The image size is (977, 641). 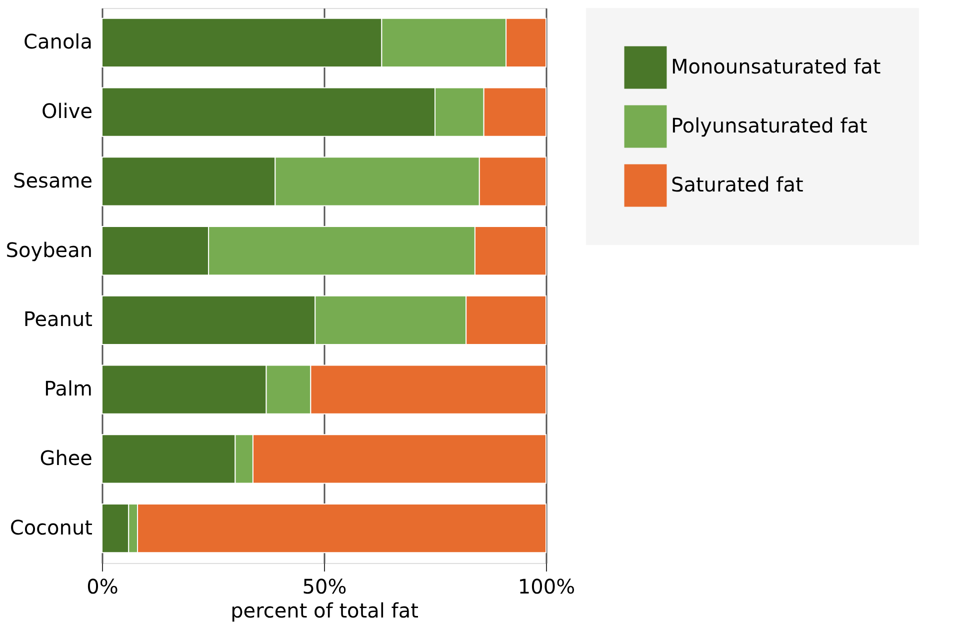 I want to click on y-tick-label: Coconut, so click(x=51, y=527).